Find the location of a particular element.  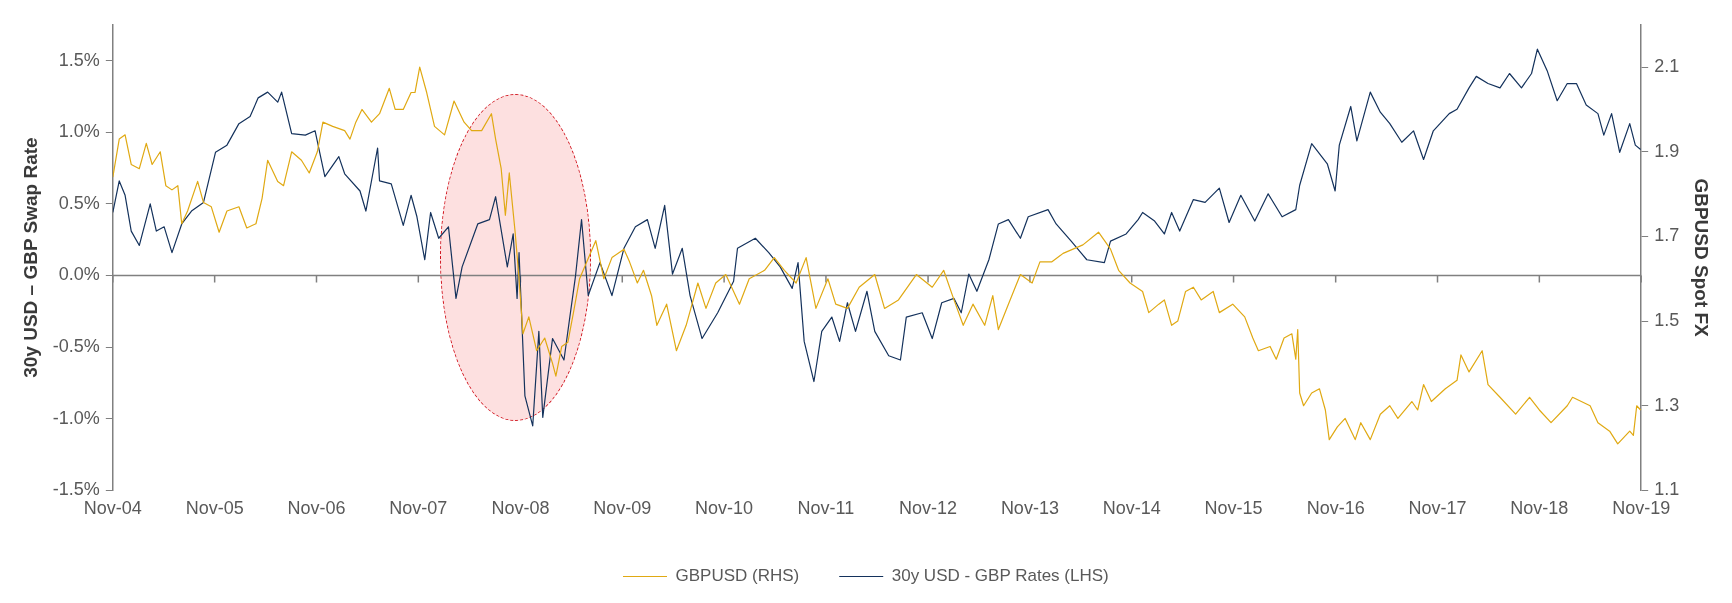

legend-label: GBPUSD (RHS) is located at coordinates (737, 576).